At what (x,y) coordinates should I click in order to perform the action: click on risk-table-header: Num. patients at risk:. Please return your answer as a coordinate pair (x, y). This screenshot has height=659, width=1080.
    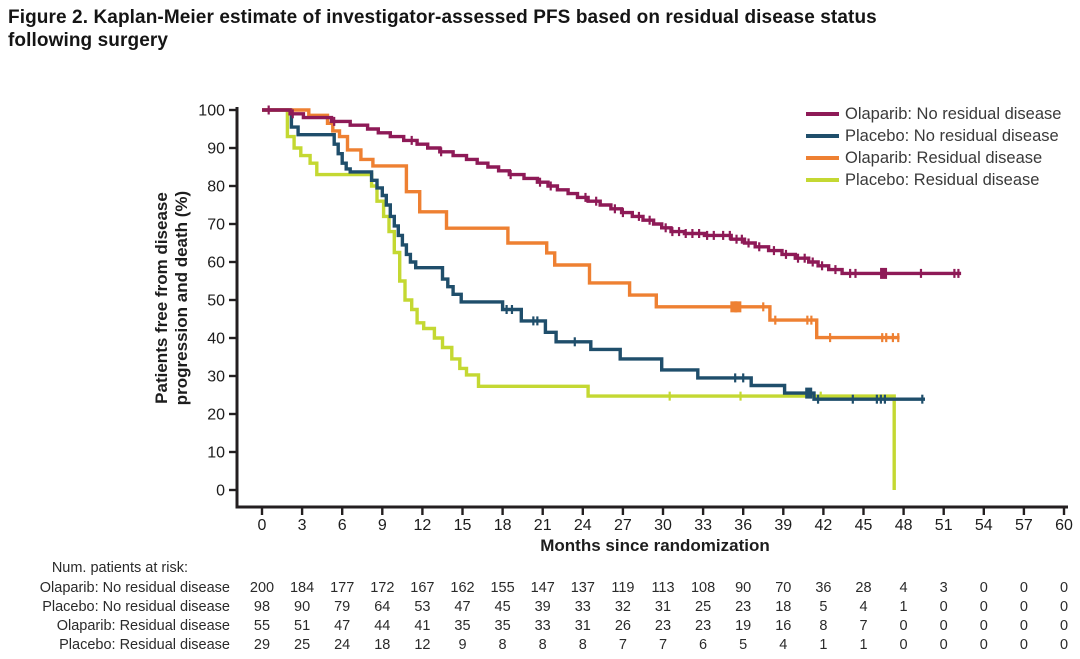
    Looking at the image, I should click on (119, 568).